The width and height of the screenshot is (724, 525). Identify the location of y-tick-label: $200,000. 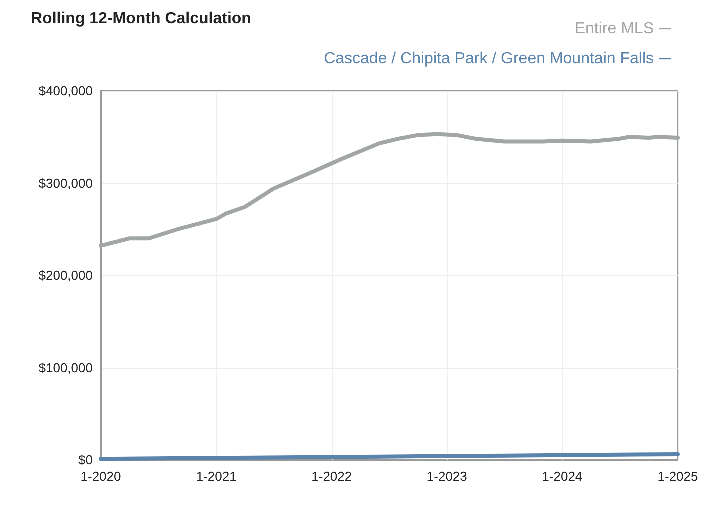
(65, 275).